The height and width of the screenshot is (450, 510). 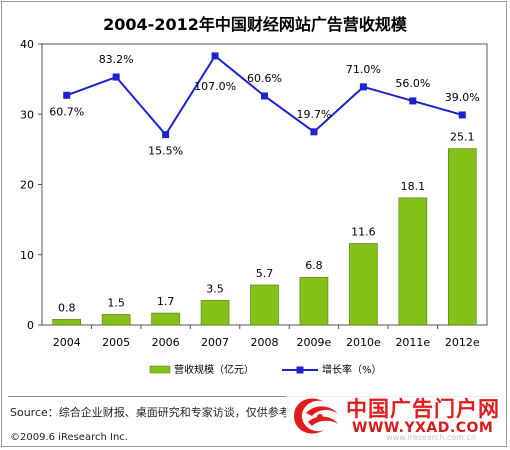 What do you see at coordinates (255, 396) in the screenshot?
I see `footer-divider` at bounding box center [255, 396].